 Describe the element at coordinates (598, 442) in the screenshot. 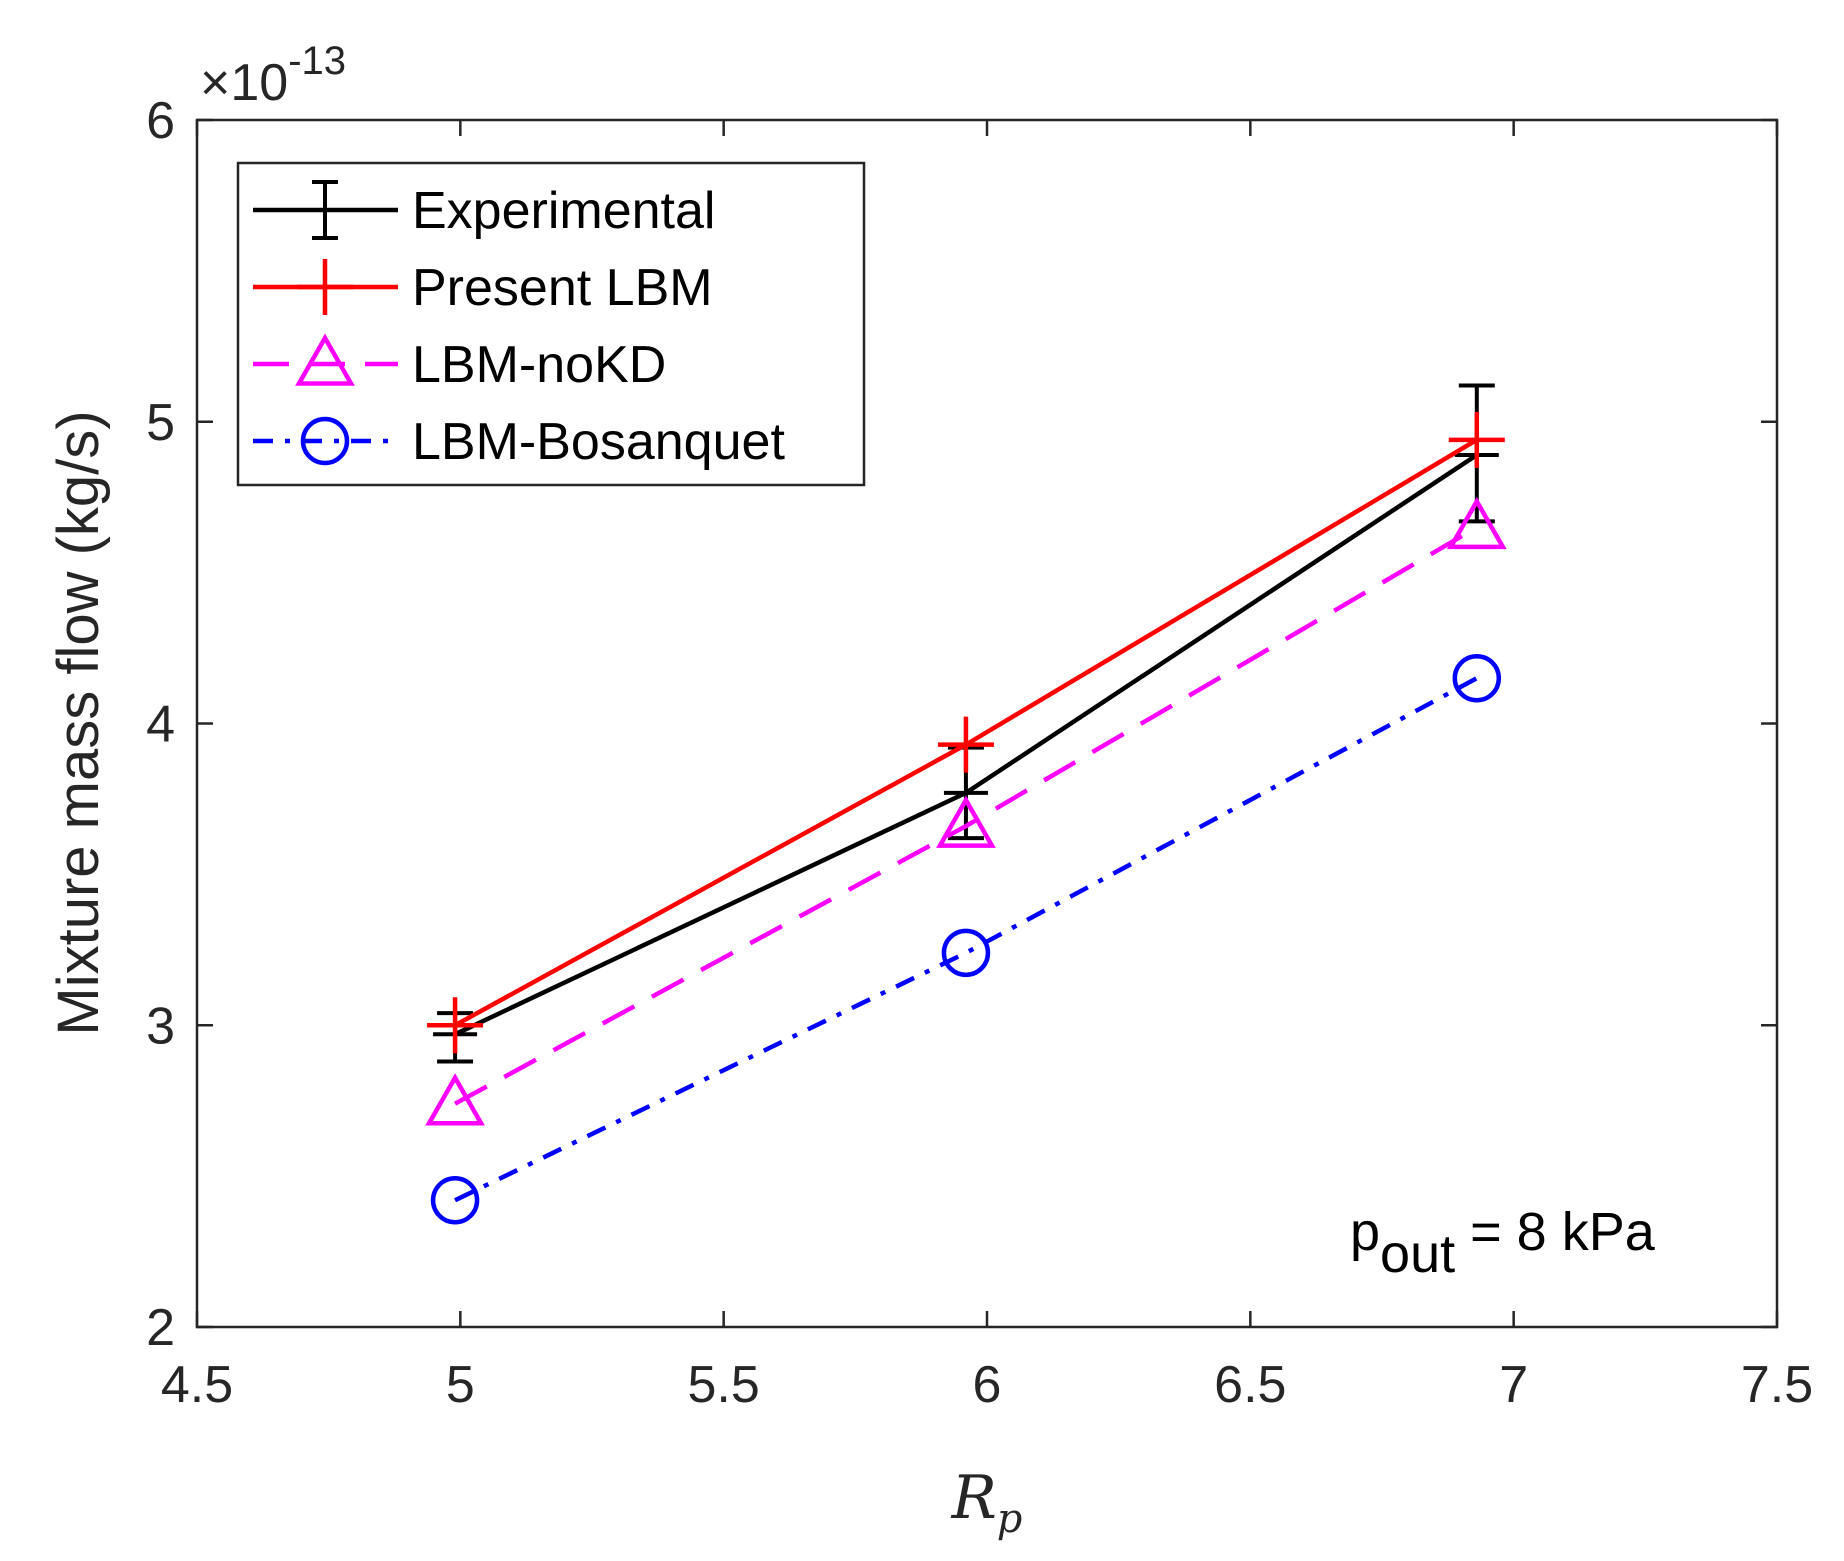

I see `legend-label: LBM-Bosanquet` at that location.